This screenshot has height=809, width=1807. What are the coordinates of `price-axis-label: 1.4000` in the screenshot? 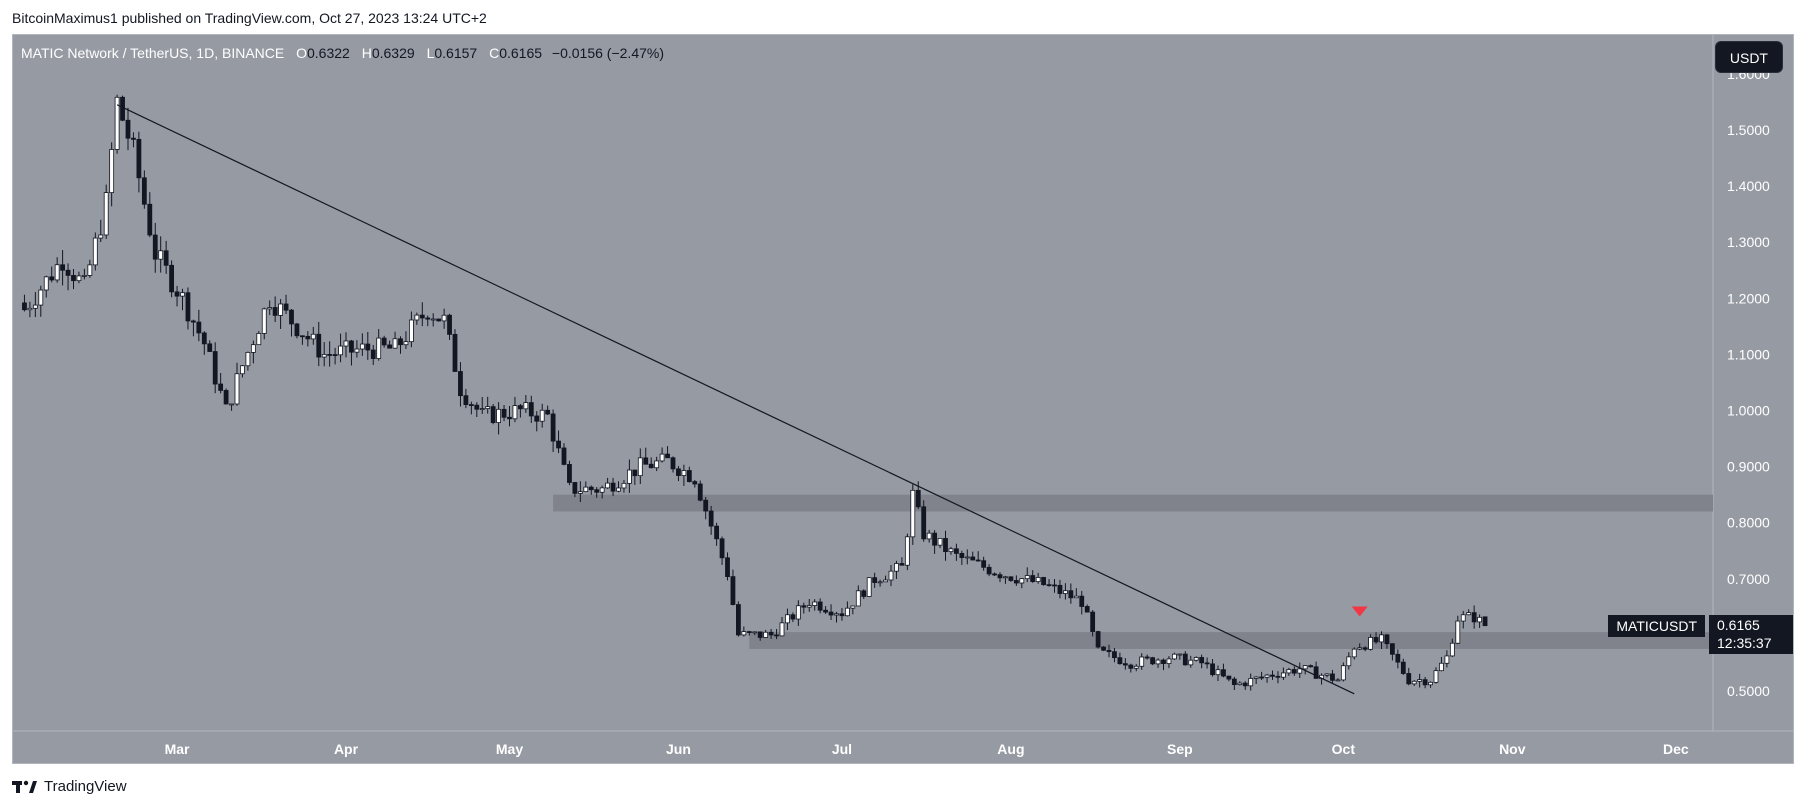 It's located at (1748, 186).